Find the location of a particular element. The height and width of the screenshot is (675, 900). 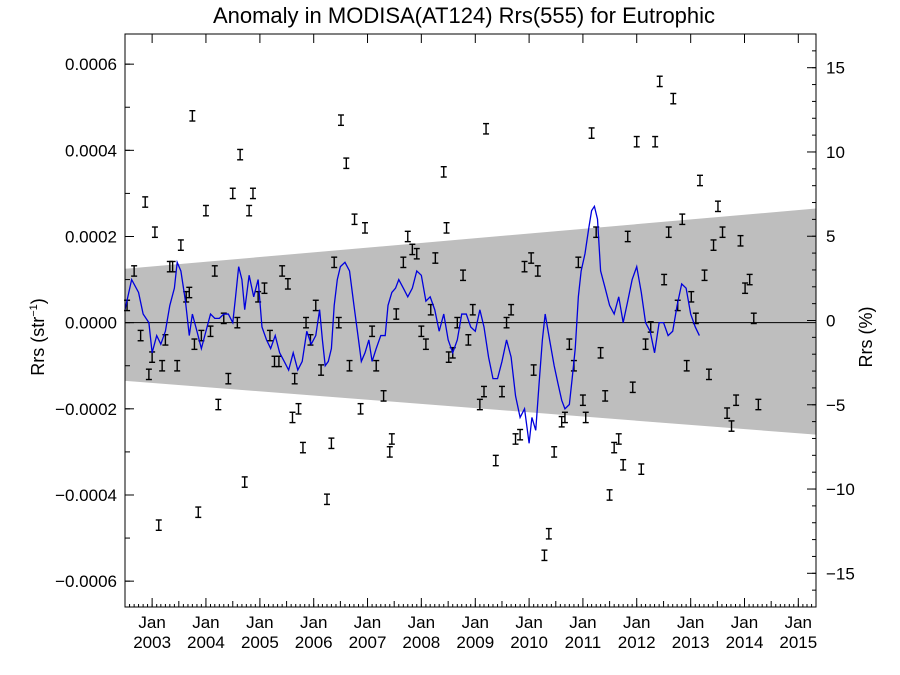

y-left-tick-label: −0.0002 is located at coordinates (86, 409).